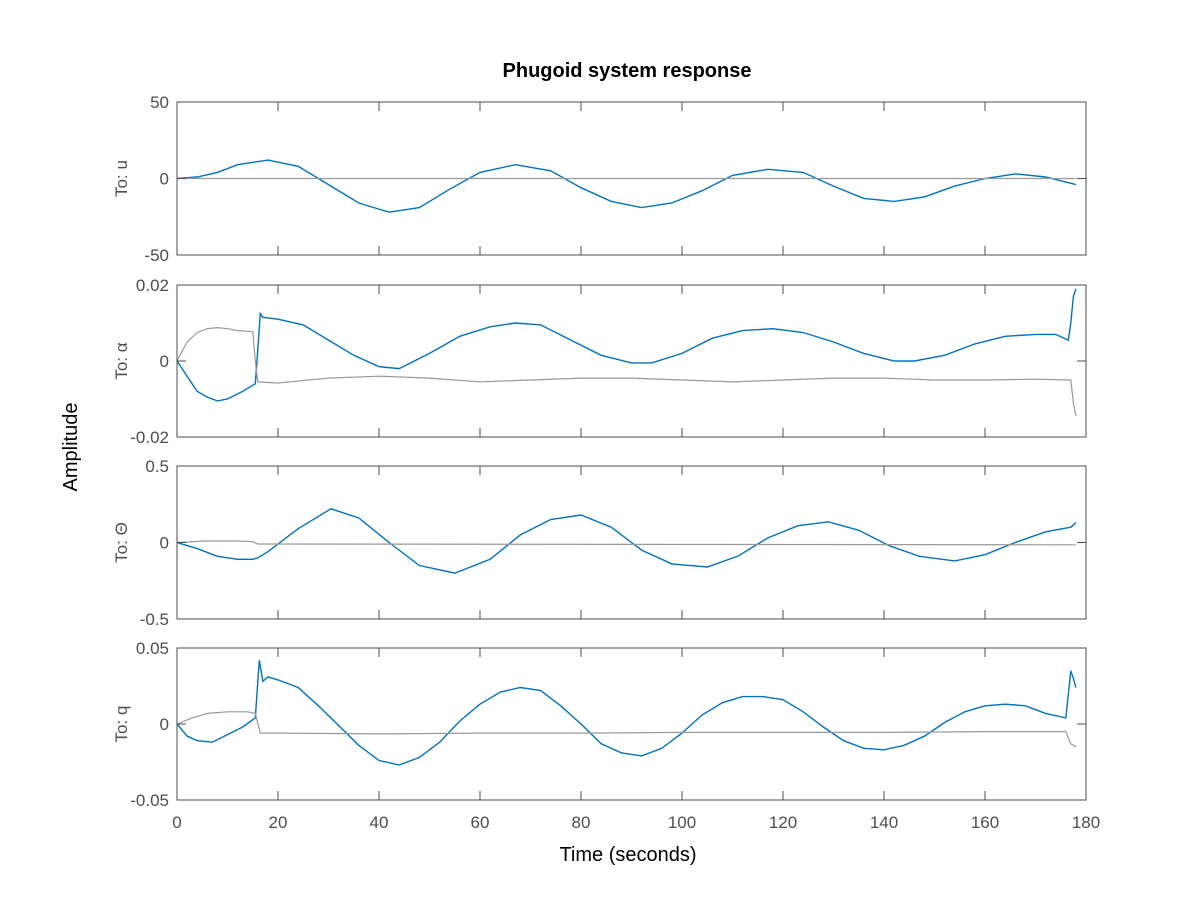 The width and height of the screenshot is (1200, 900). Describe the element at coordinates (156, 255) in the screenshot. I see `y-tick-label: -50` at that location.